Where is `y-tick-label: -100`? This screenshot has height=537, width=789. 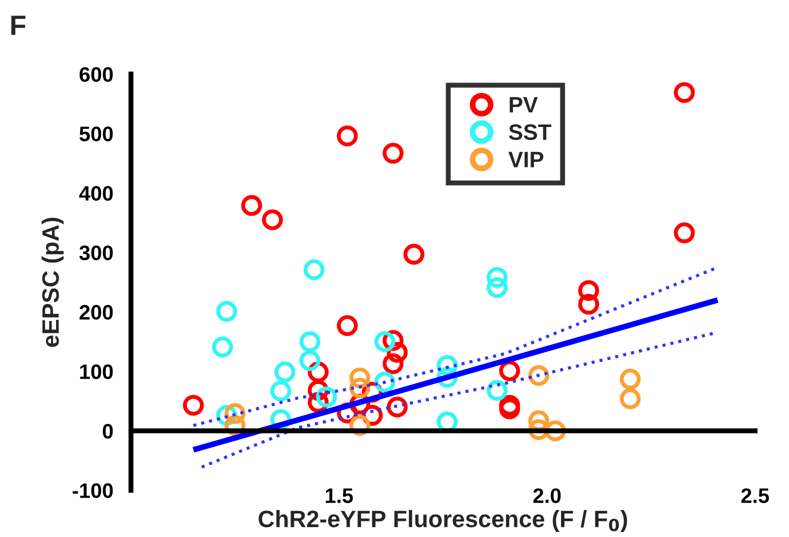
y-tick-label: -100 is located at coordinates (92, 490).